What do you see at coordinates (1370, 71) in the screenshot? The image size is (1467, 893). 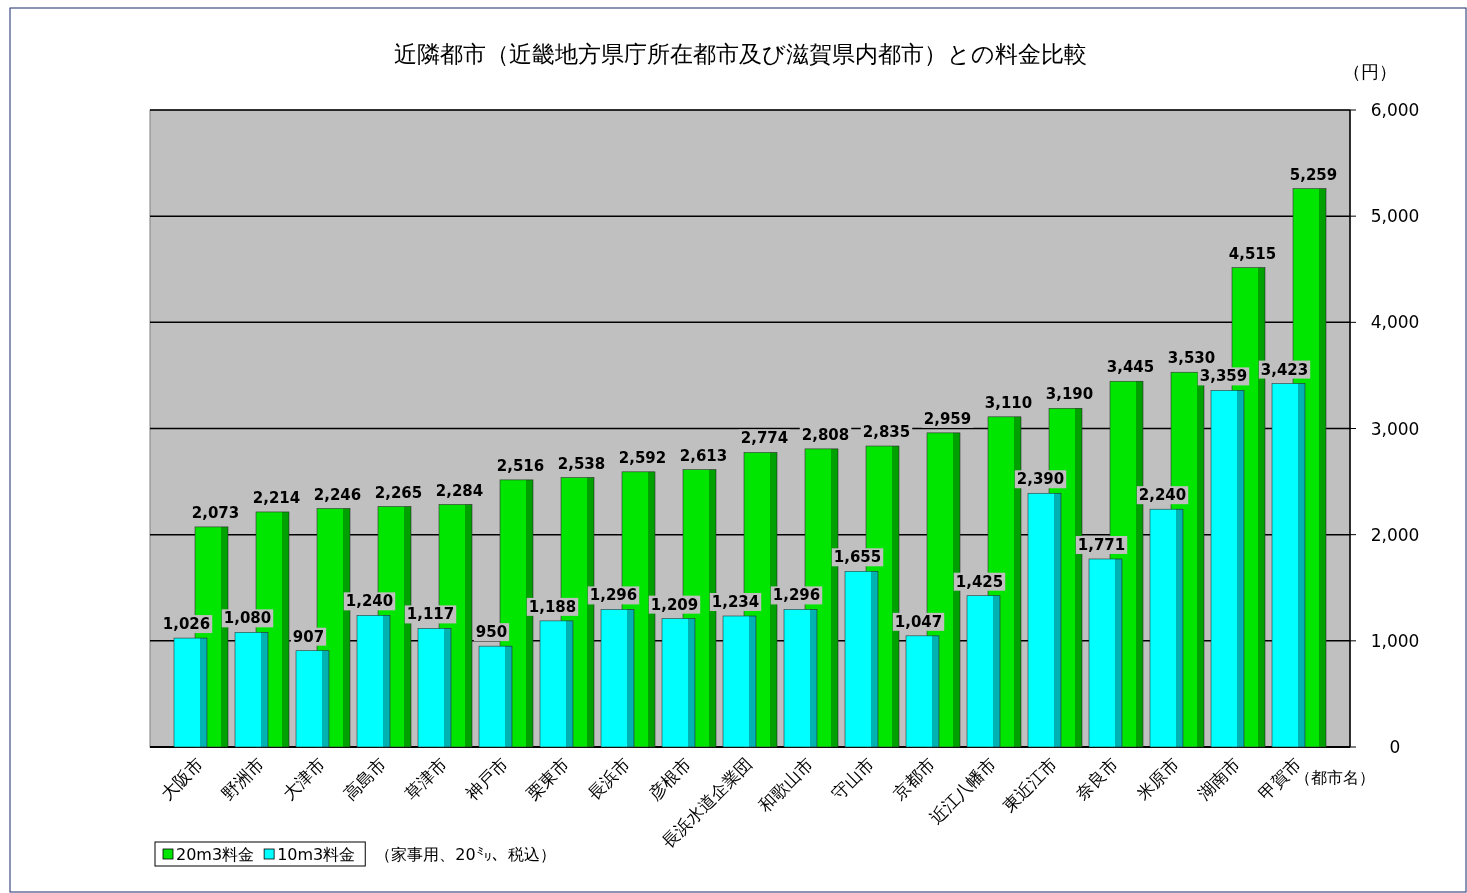 I see `y-axis-title: （円）` at bounding box center [1370, 71].